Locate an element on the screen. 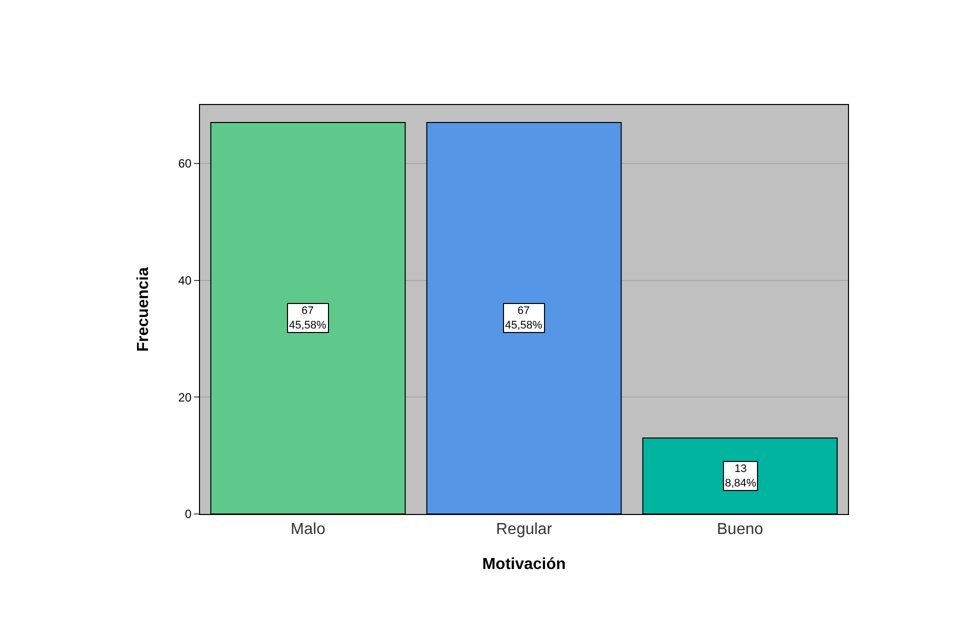  y-tick-label: 40 is located at coordinates (185, 280).